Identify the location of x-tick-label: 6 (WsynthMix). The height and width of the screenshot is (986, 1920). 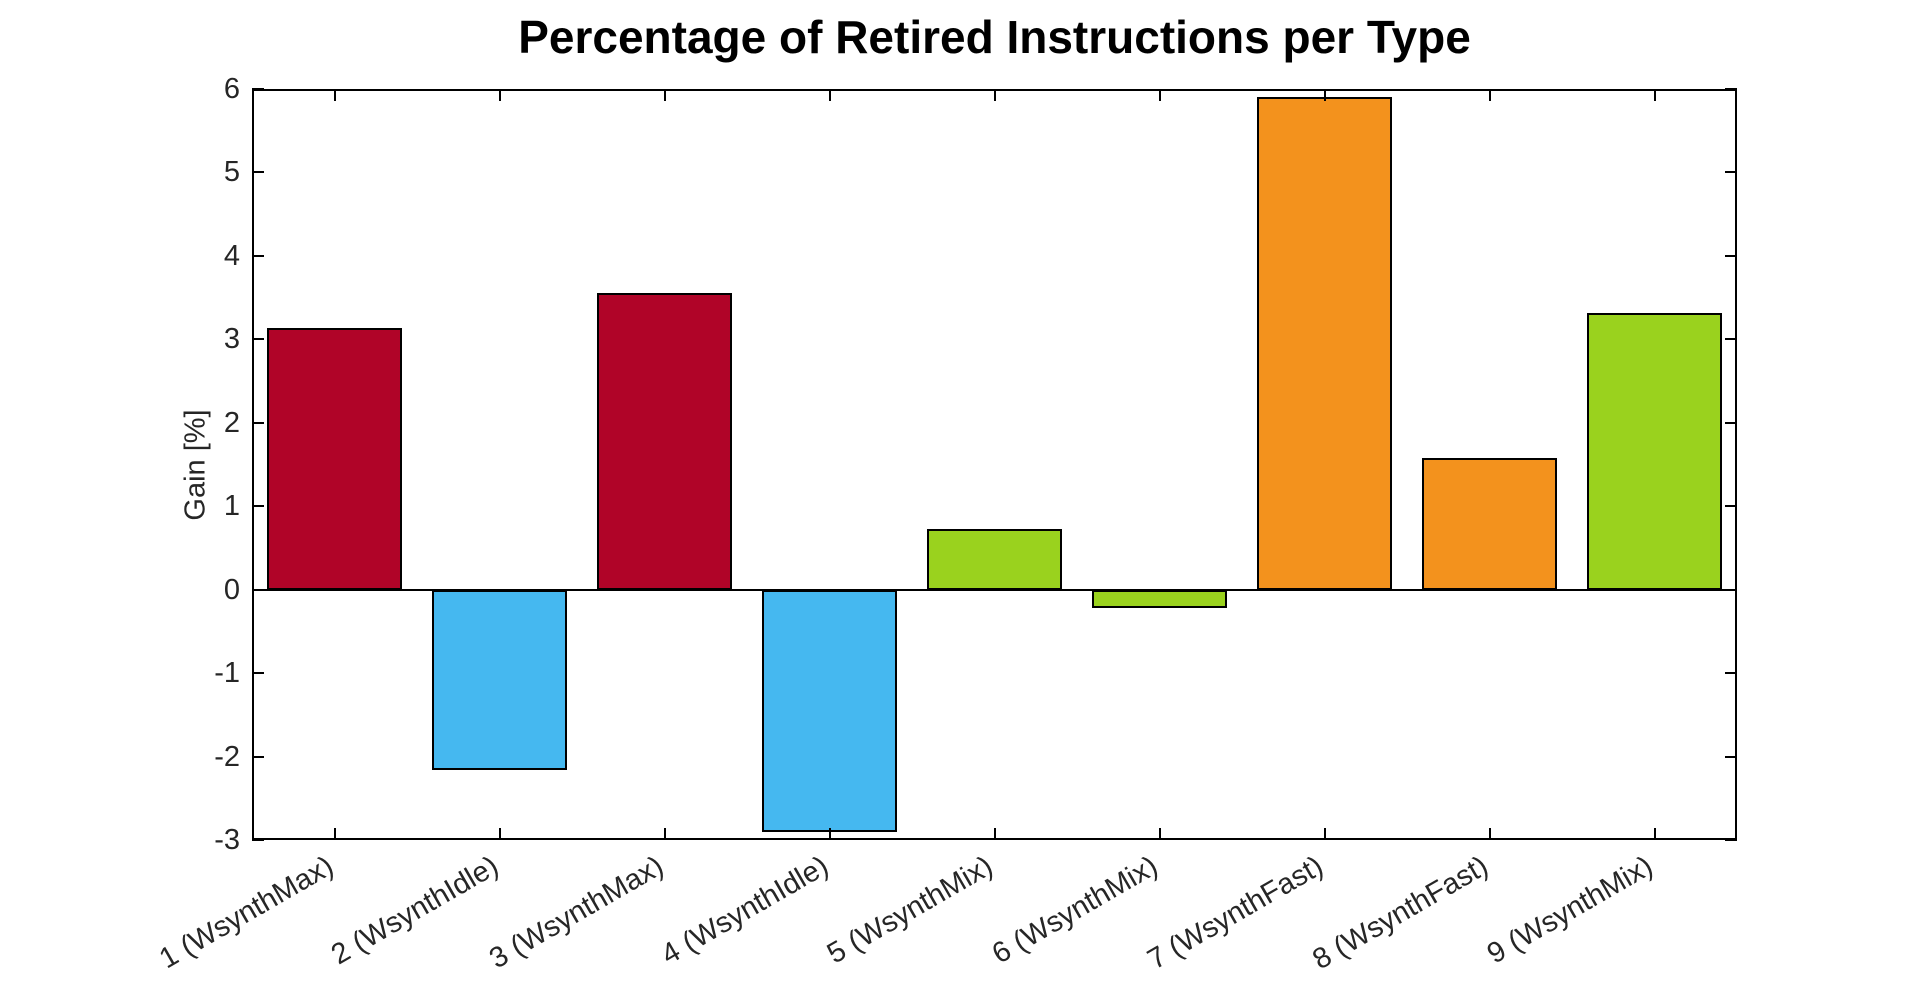
(1075, 910).